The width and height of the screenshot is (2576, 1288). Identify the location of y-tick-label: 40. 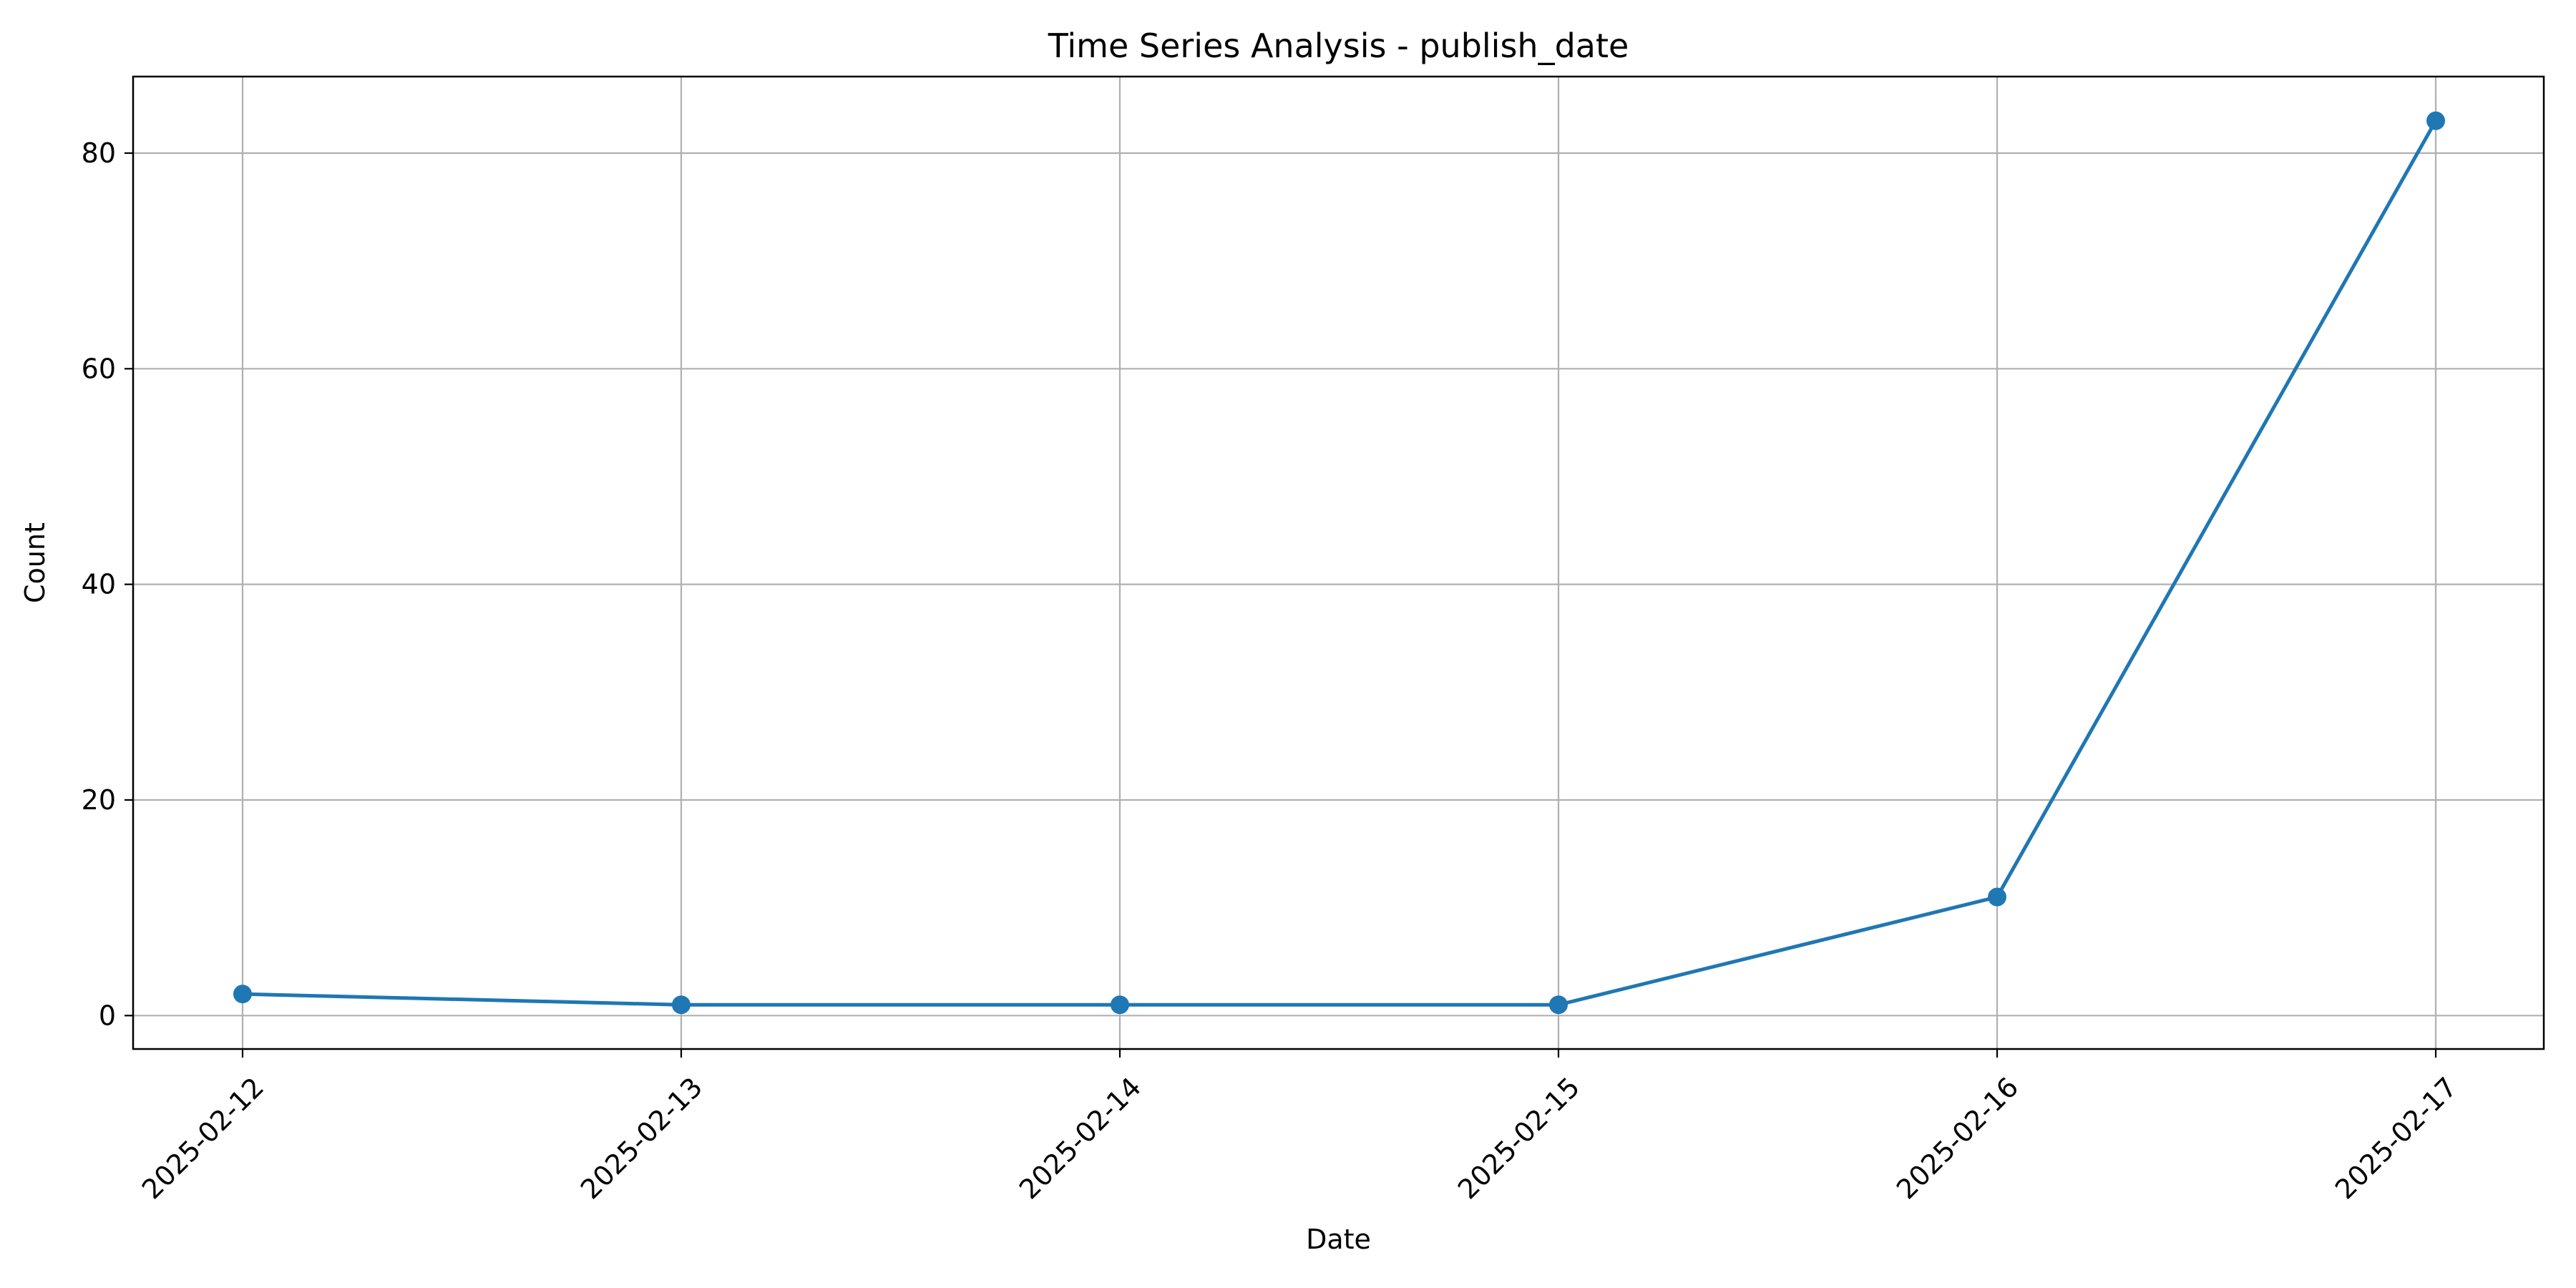
(99, 584).